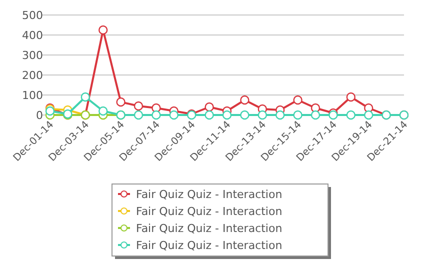 Image resolution: width=422 pixels, height=276 pixels. What do you see at coordinates (32, 35) in the screenshot?
I see `y-tick-label: 400` at bounding box center [32, 35].